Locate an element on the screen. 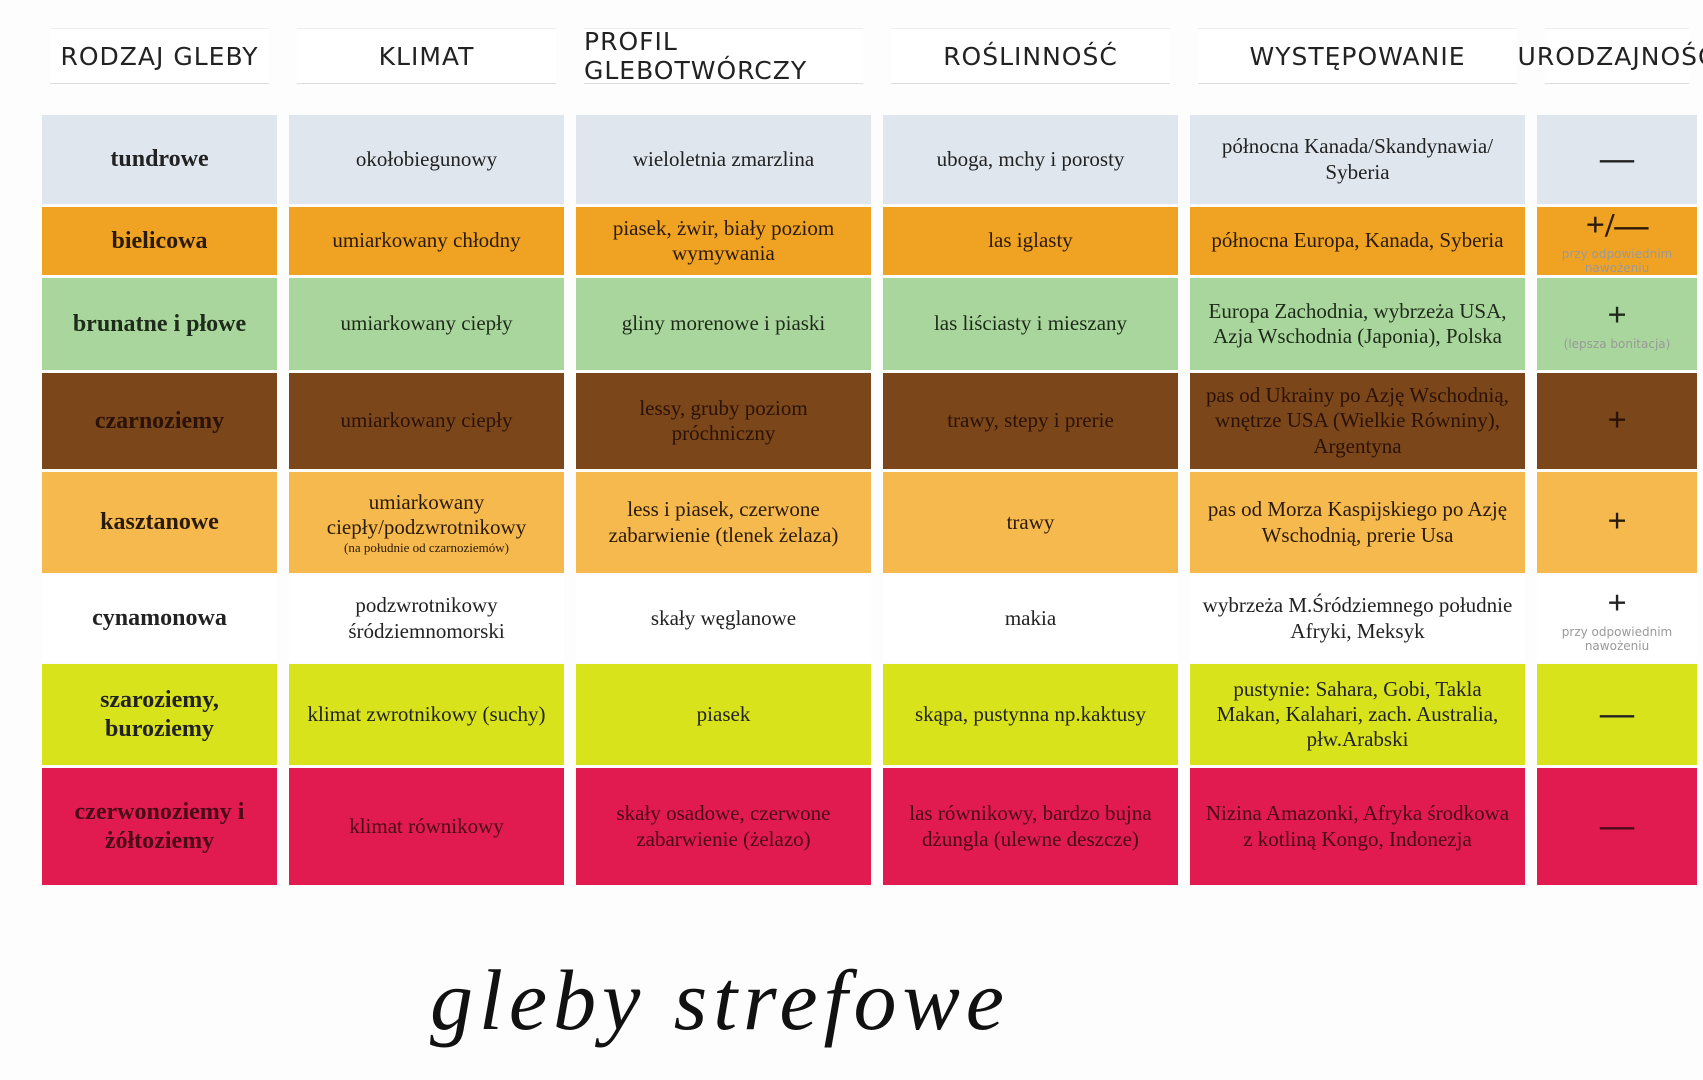  table-cell: trawy is located at coordinates (1030, 522).